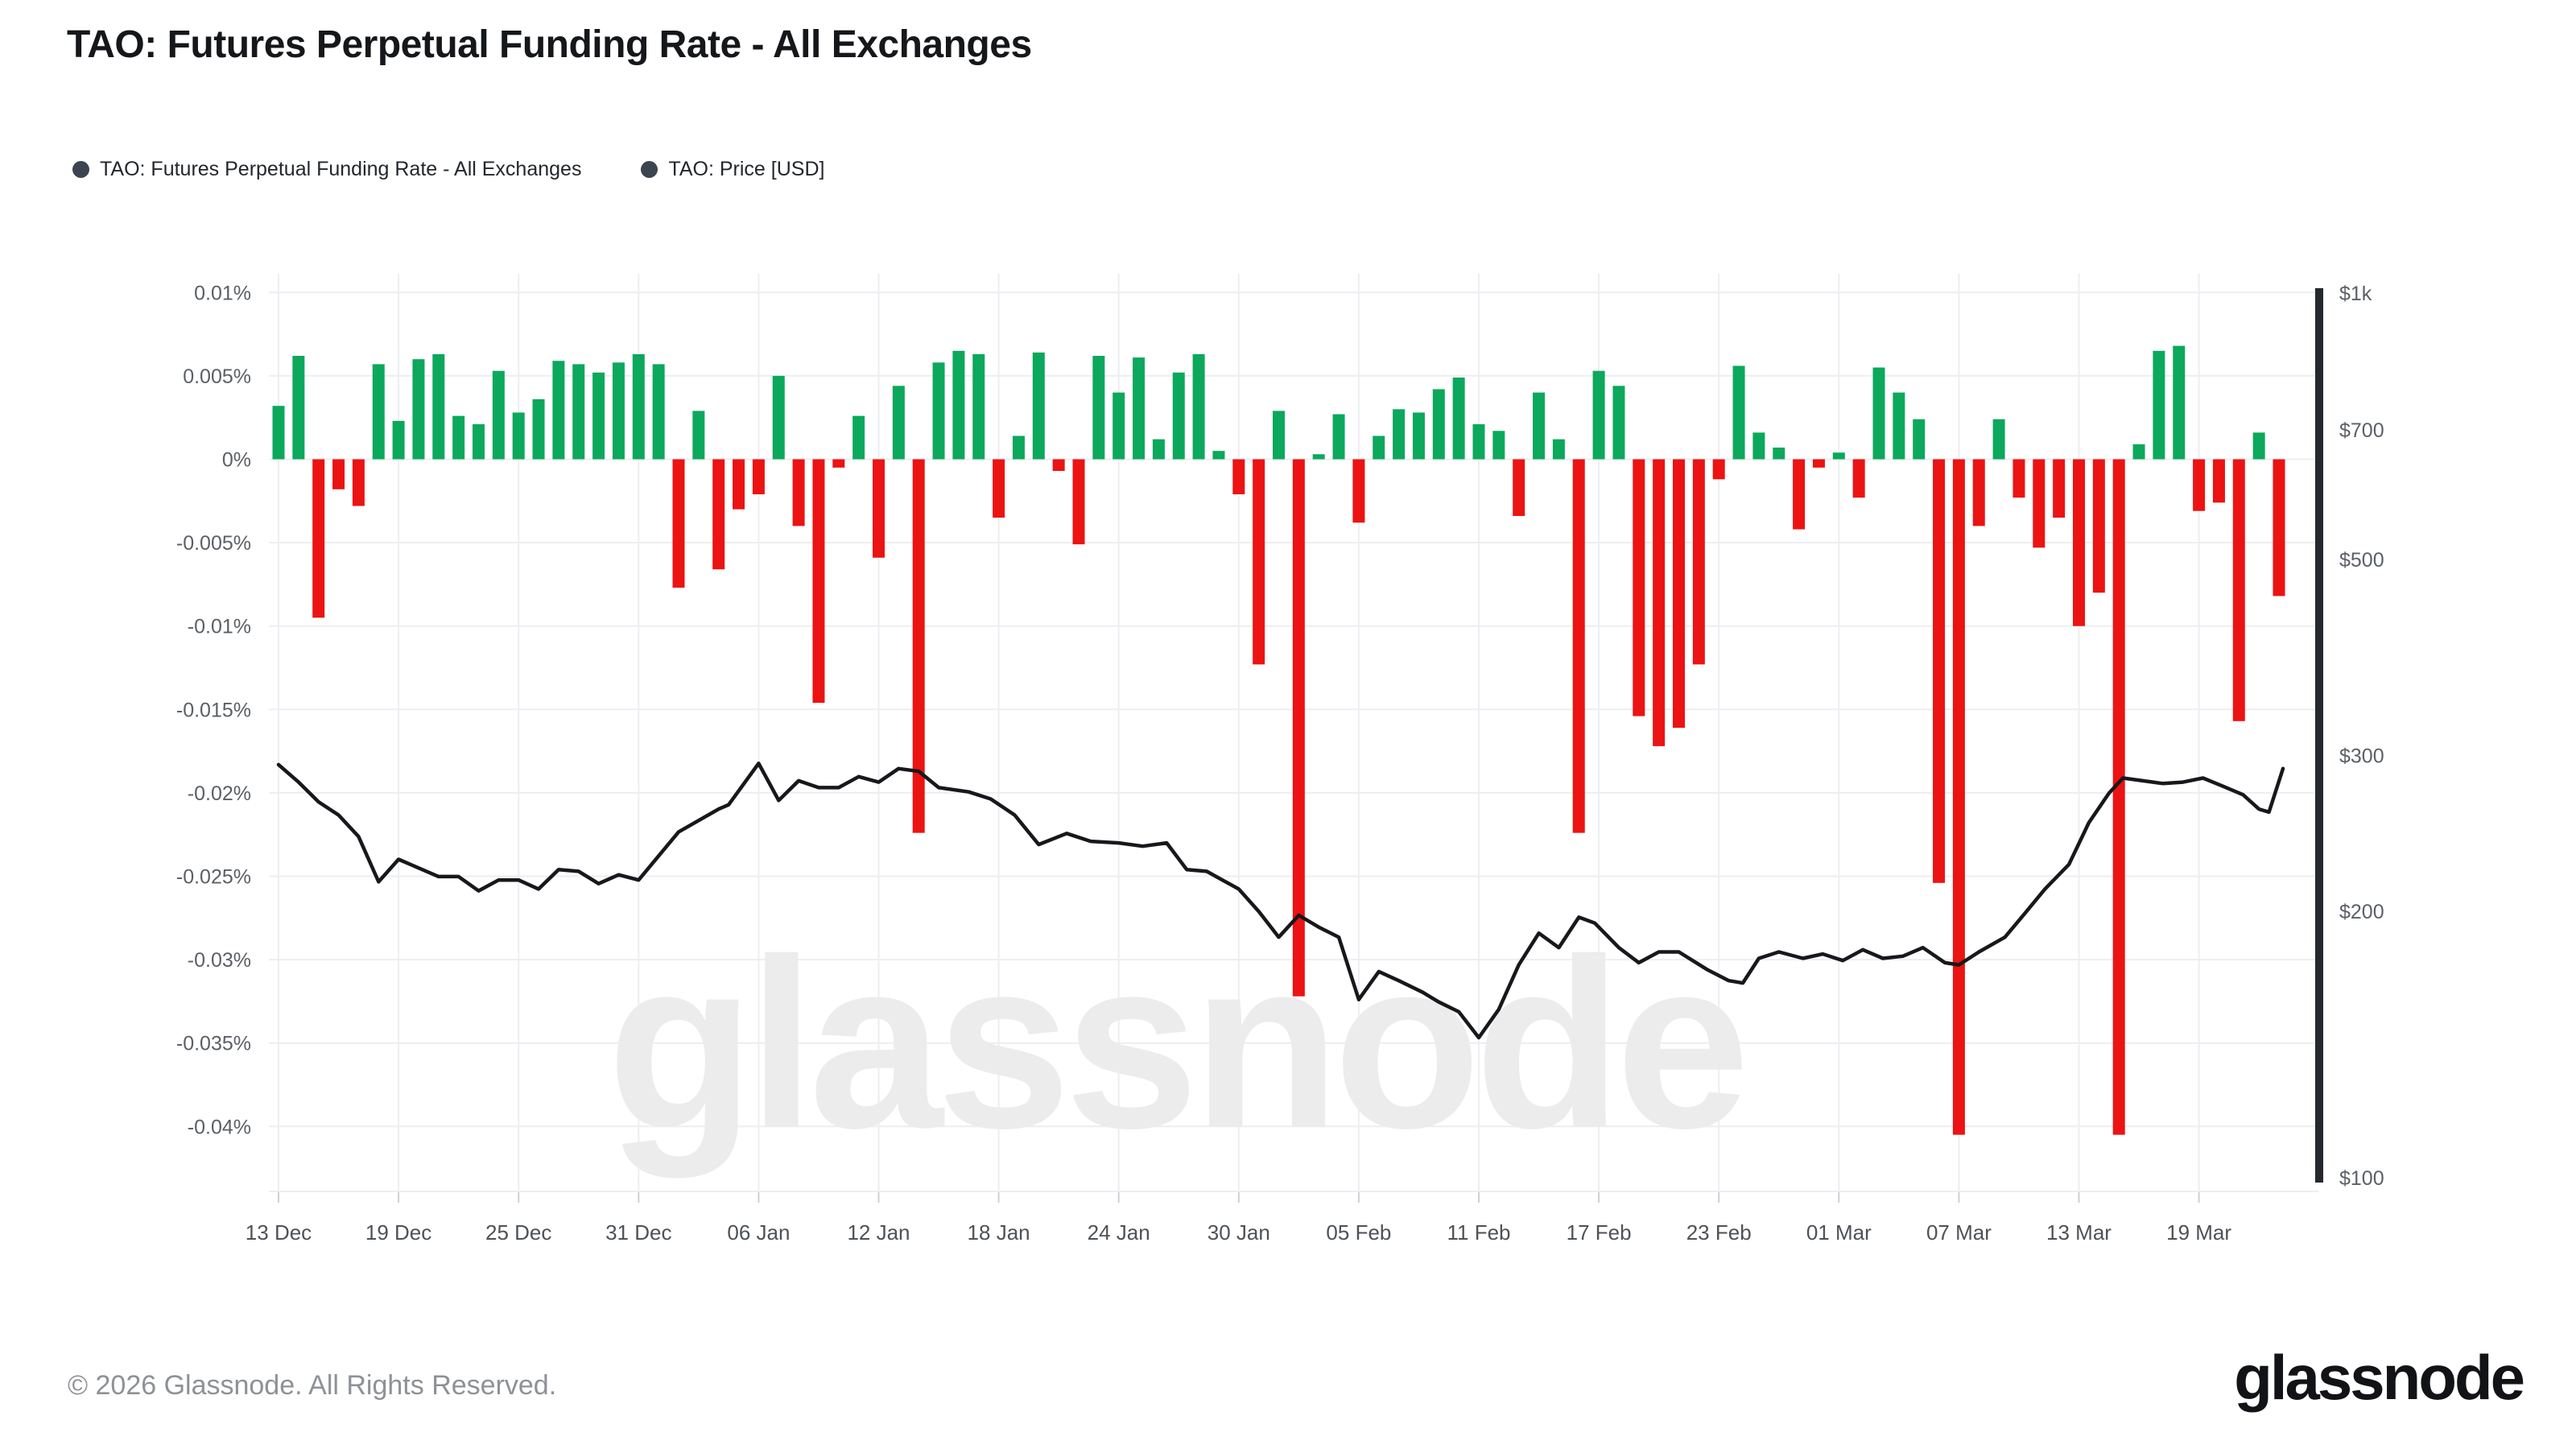 The width and height of the screenshot is (2576, 1449). I want to click on x-axis-tick-label: 07 Mar, so click(1959, 1232).